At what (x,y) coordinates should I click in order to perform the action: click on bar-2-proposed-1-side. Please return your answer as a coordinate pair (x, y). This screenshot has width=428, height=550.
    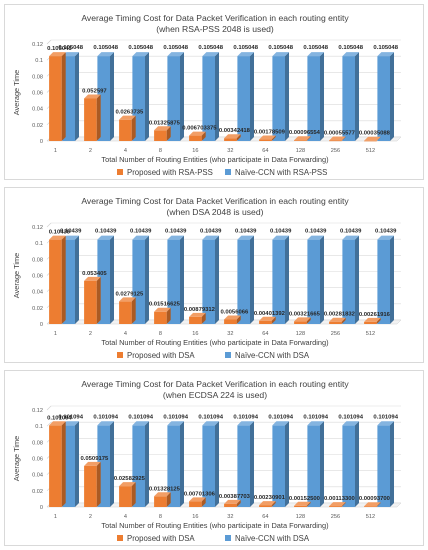
    Looking at the image, I should click on (63, 464).